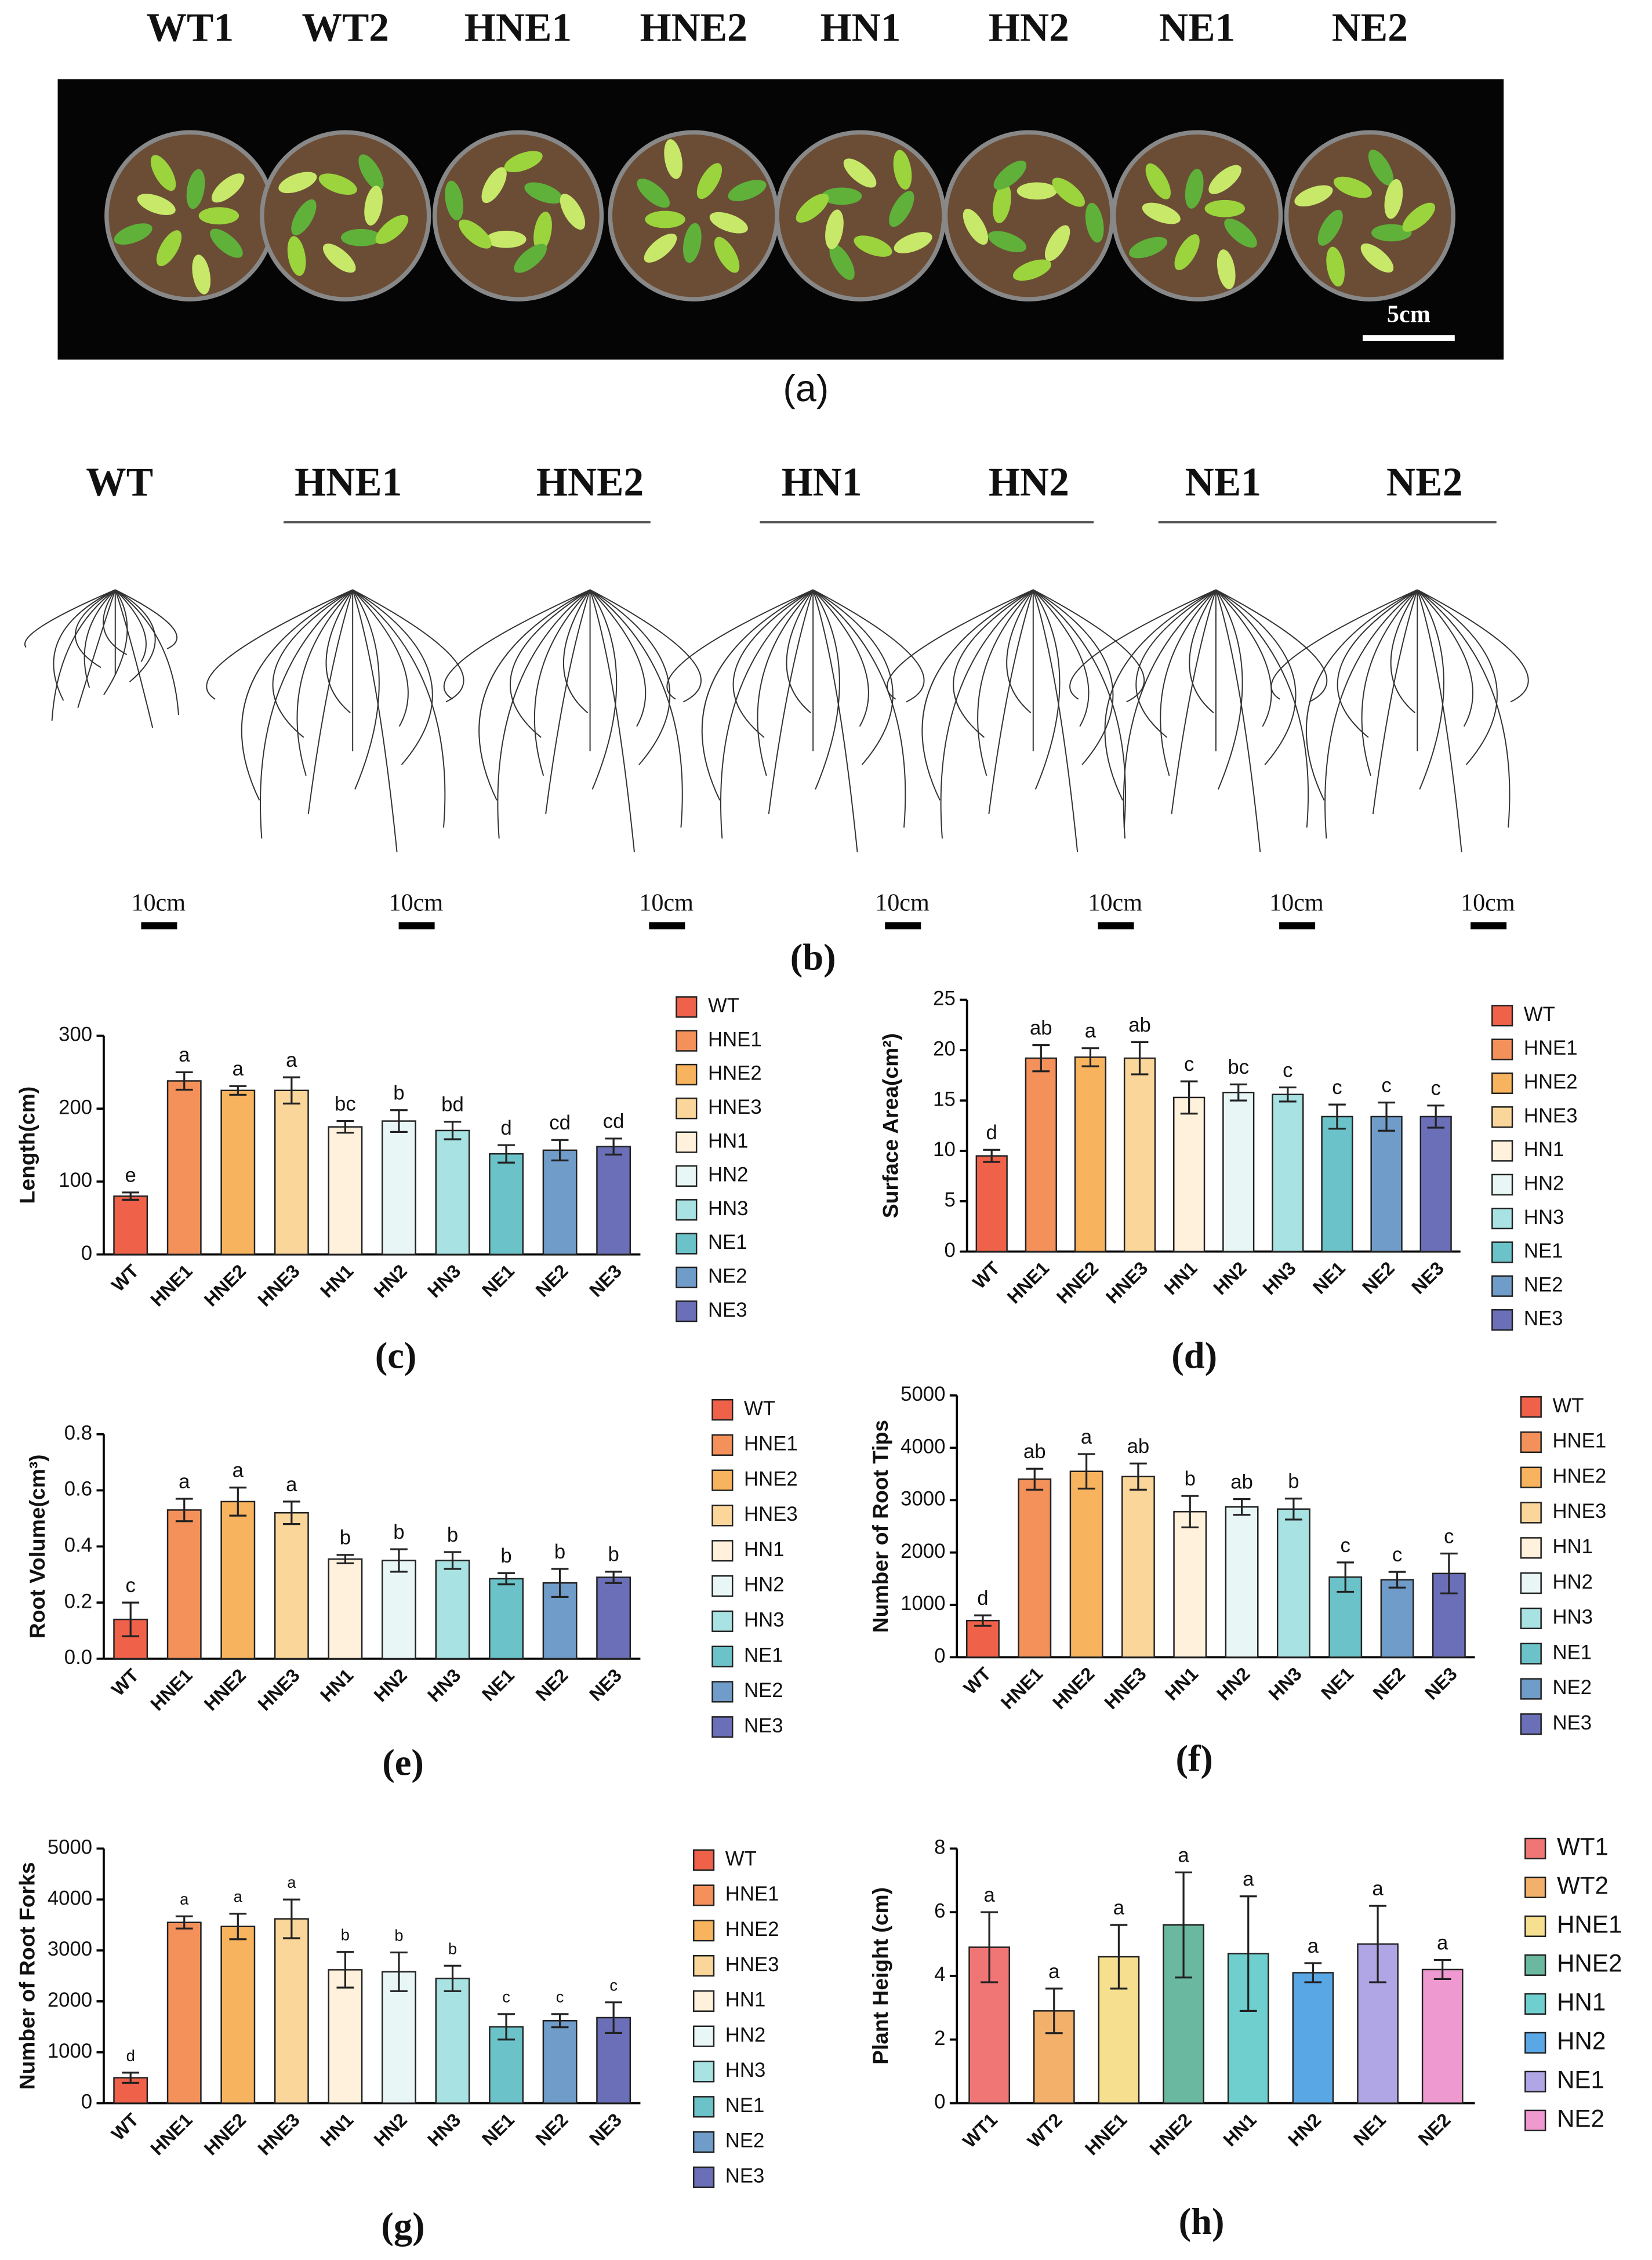 The width and height of the screenshot is (1652, 2260). I want to click on y-tick-label: 4000, so click(70, 1898).